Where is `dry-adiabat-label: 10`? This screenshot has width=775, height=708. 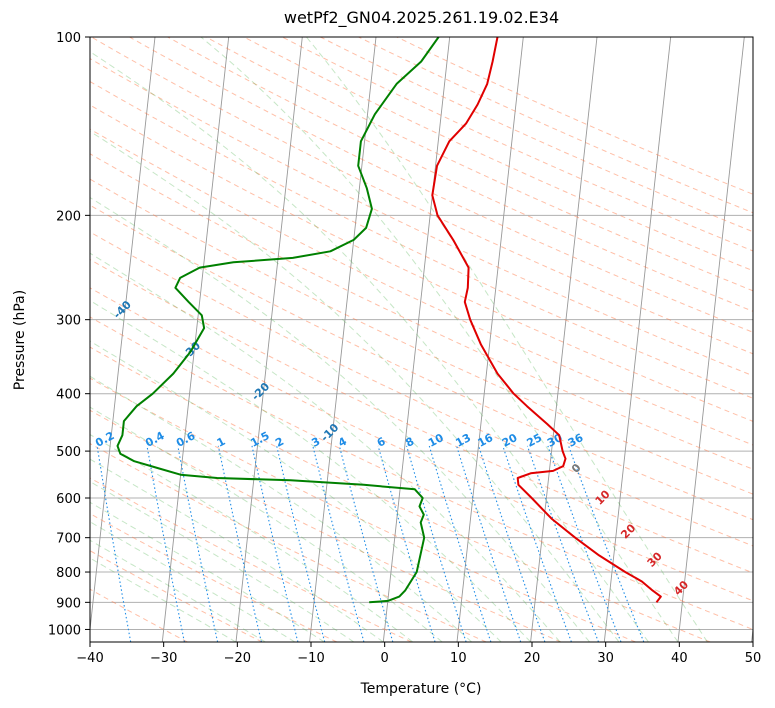 dry-adiabat-label: 10 is located at coordinates (603, 497).